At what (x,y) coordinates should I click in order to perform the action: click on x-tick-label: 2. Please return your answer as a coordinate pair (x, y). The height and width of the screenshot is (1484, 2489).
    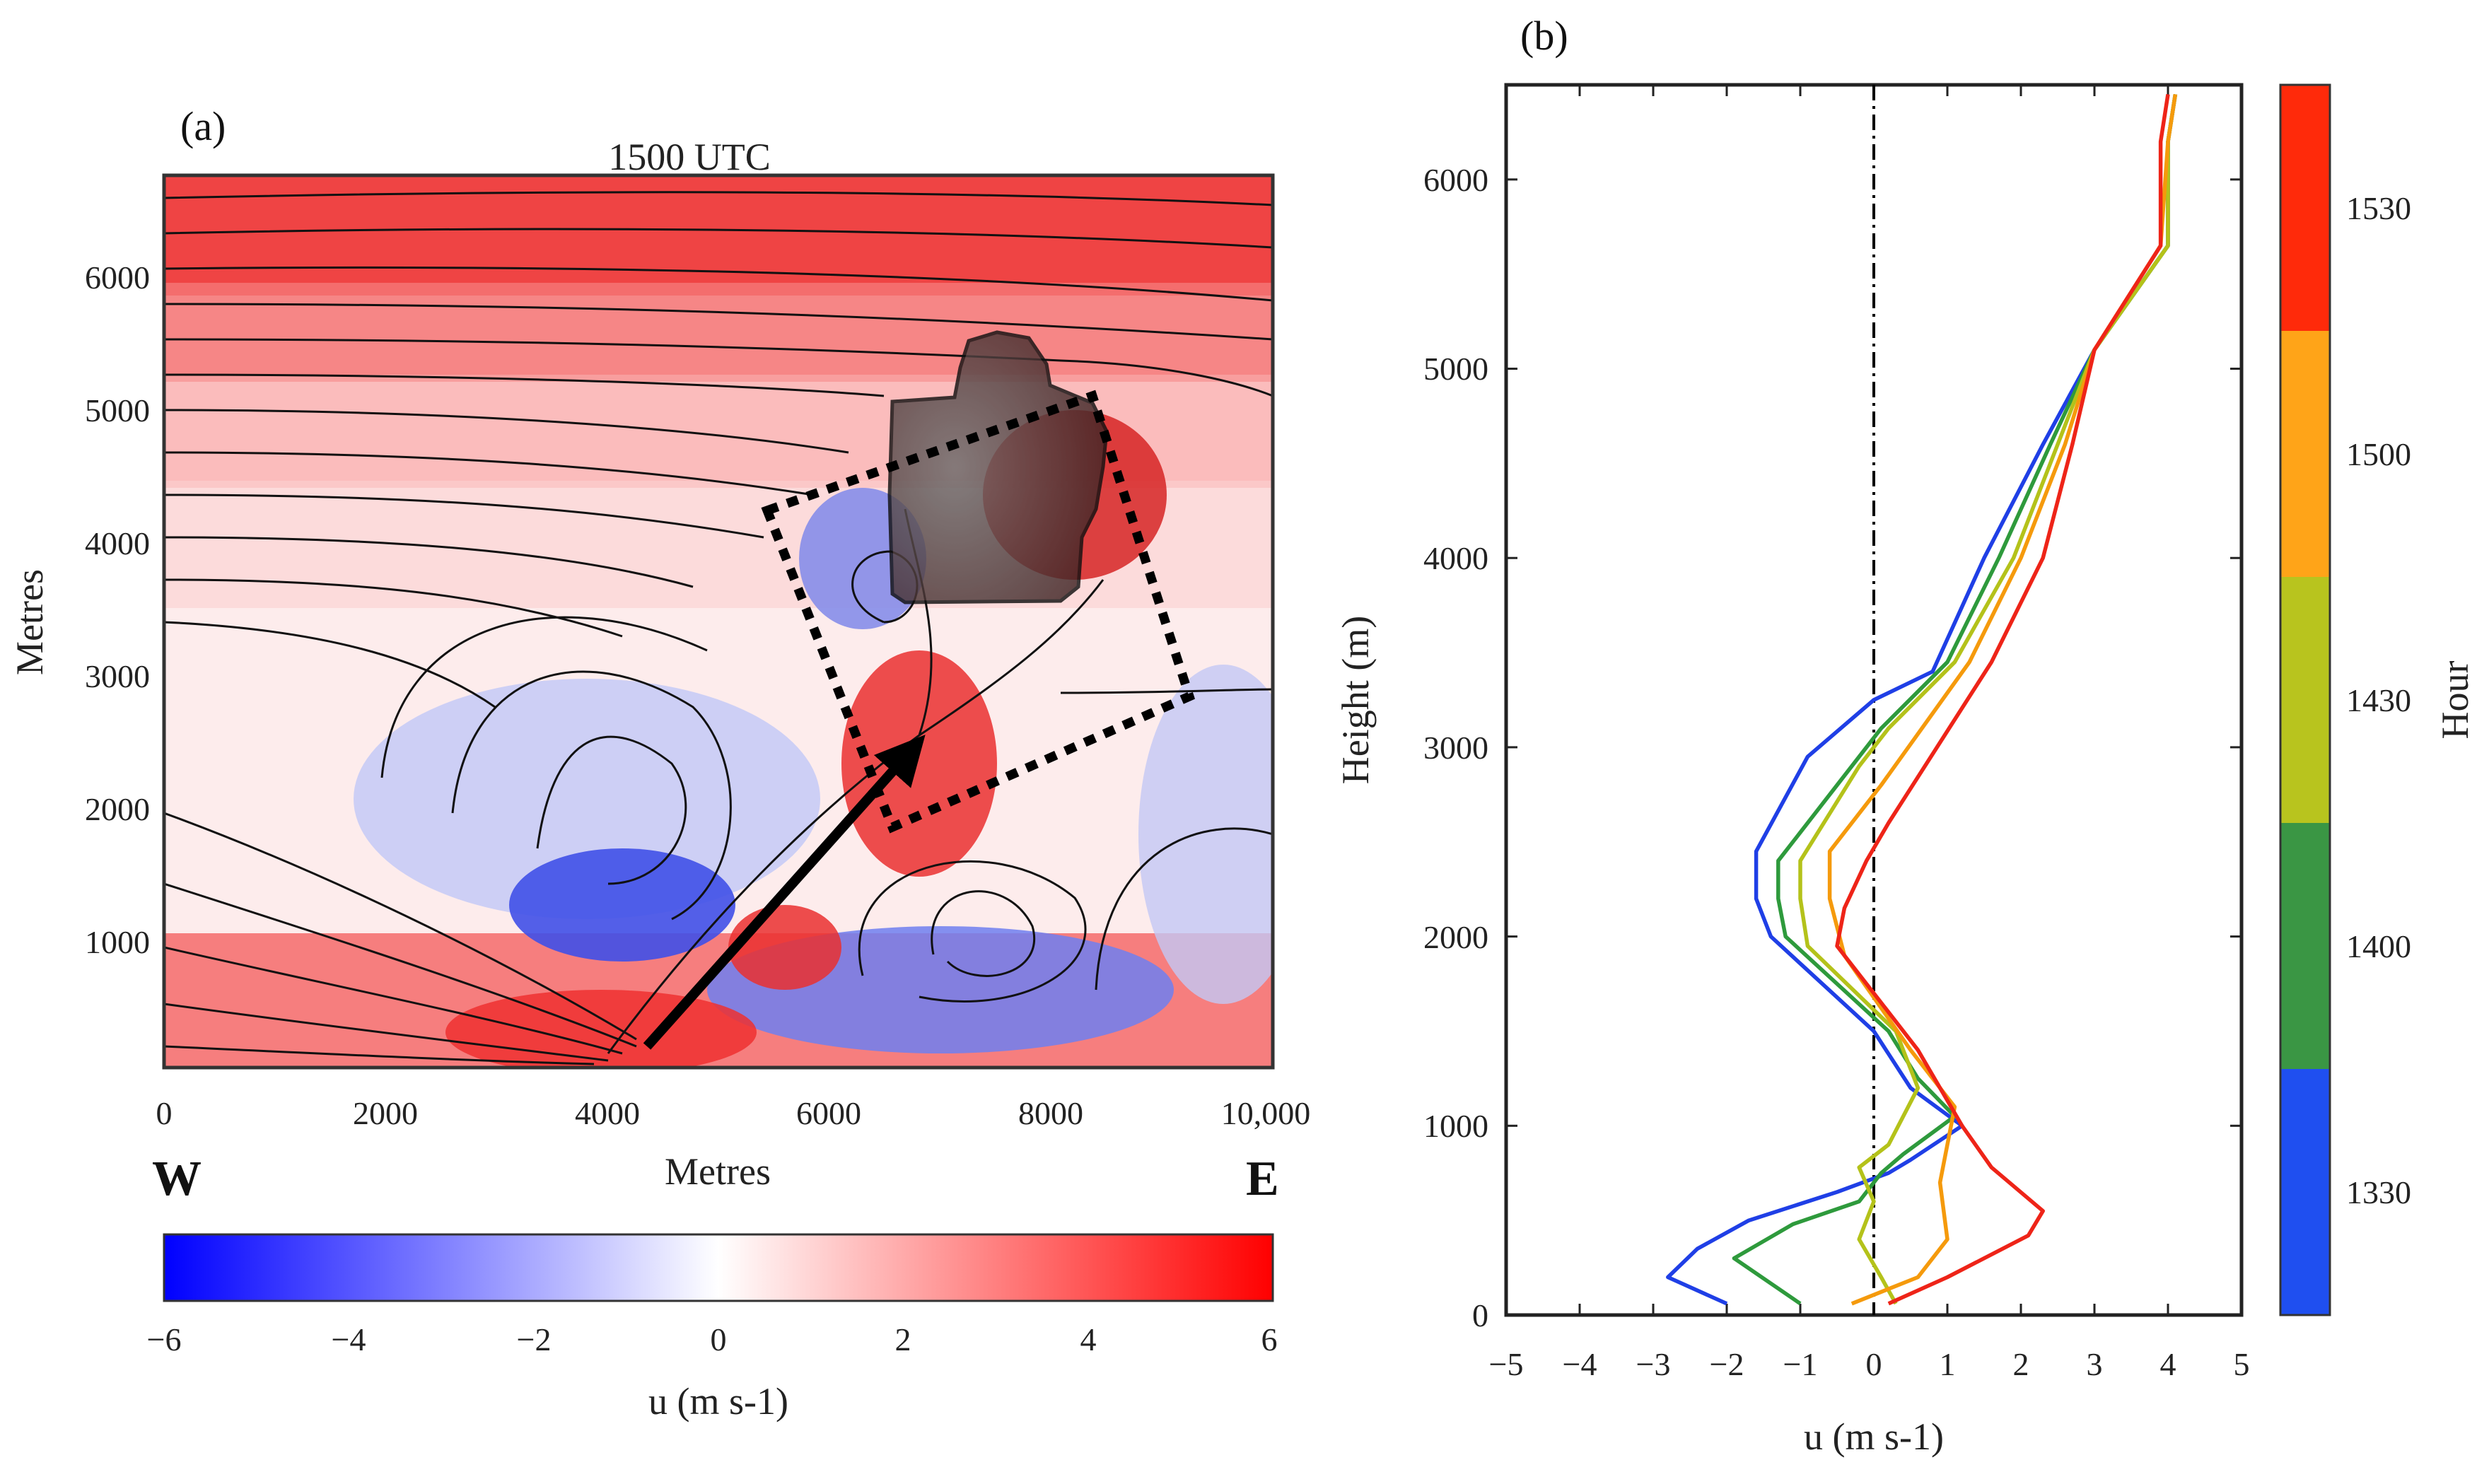
    Looking at the image, I should click on (2021, 1364).